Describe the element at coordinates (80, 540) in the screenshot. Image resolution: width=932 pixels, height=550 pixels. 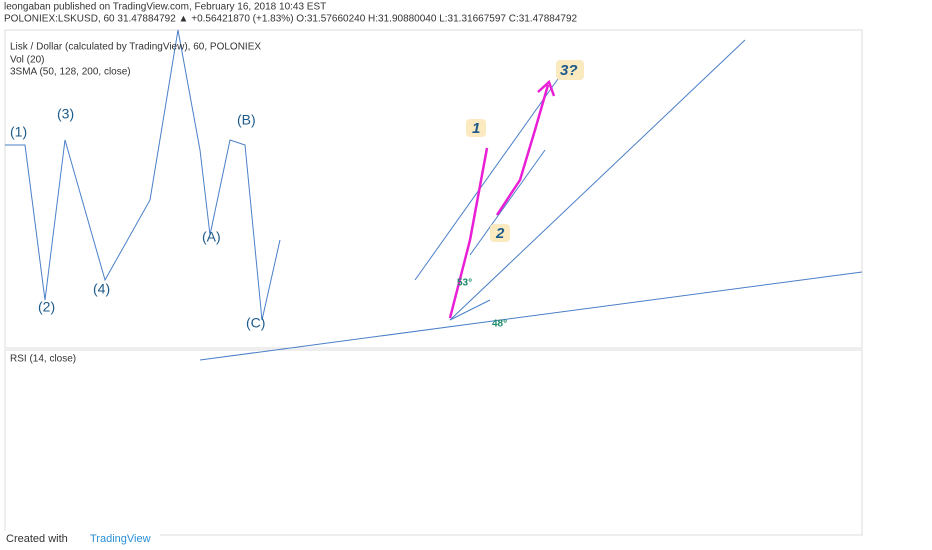
I see `footer-bg` at that location.